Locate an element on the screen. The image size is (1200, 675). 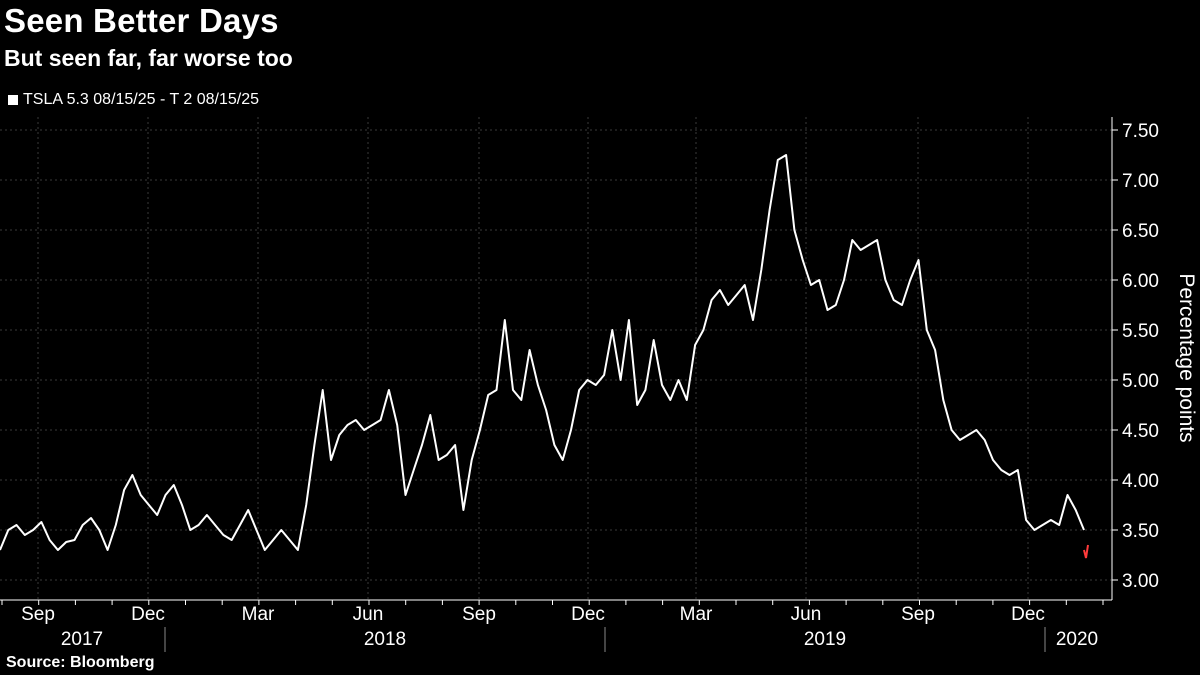
y-tick-label: 7.50 is located at coordinates (1140, 131).